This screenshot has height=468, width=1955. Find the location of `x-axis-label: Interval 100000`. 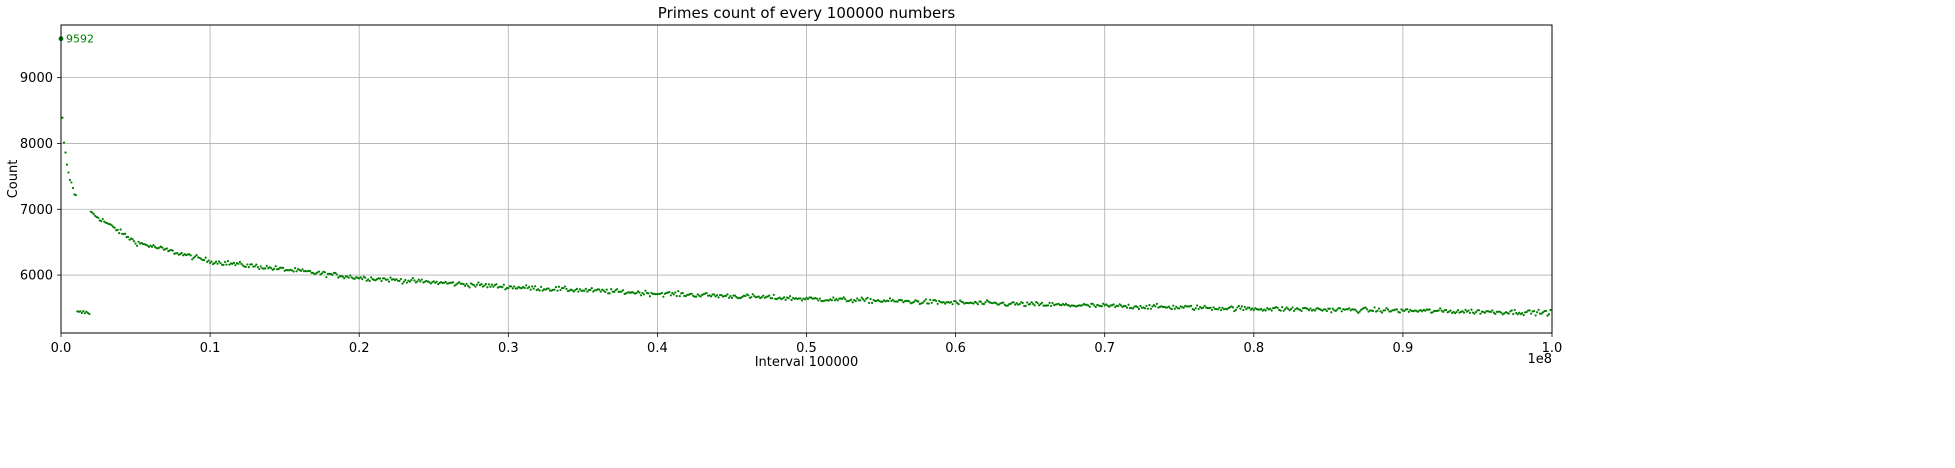

x-axis-label: Interval 100000 is located at coordinates (807, 362).